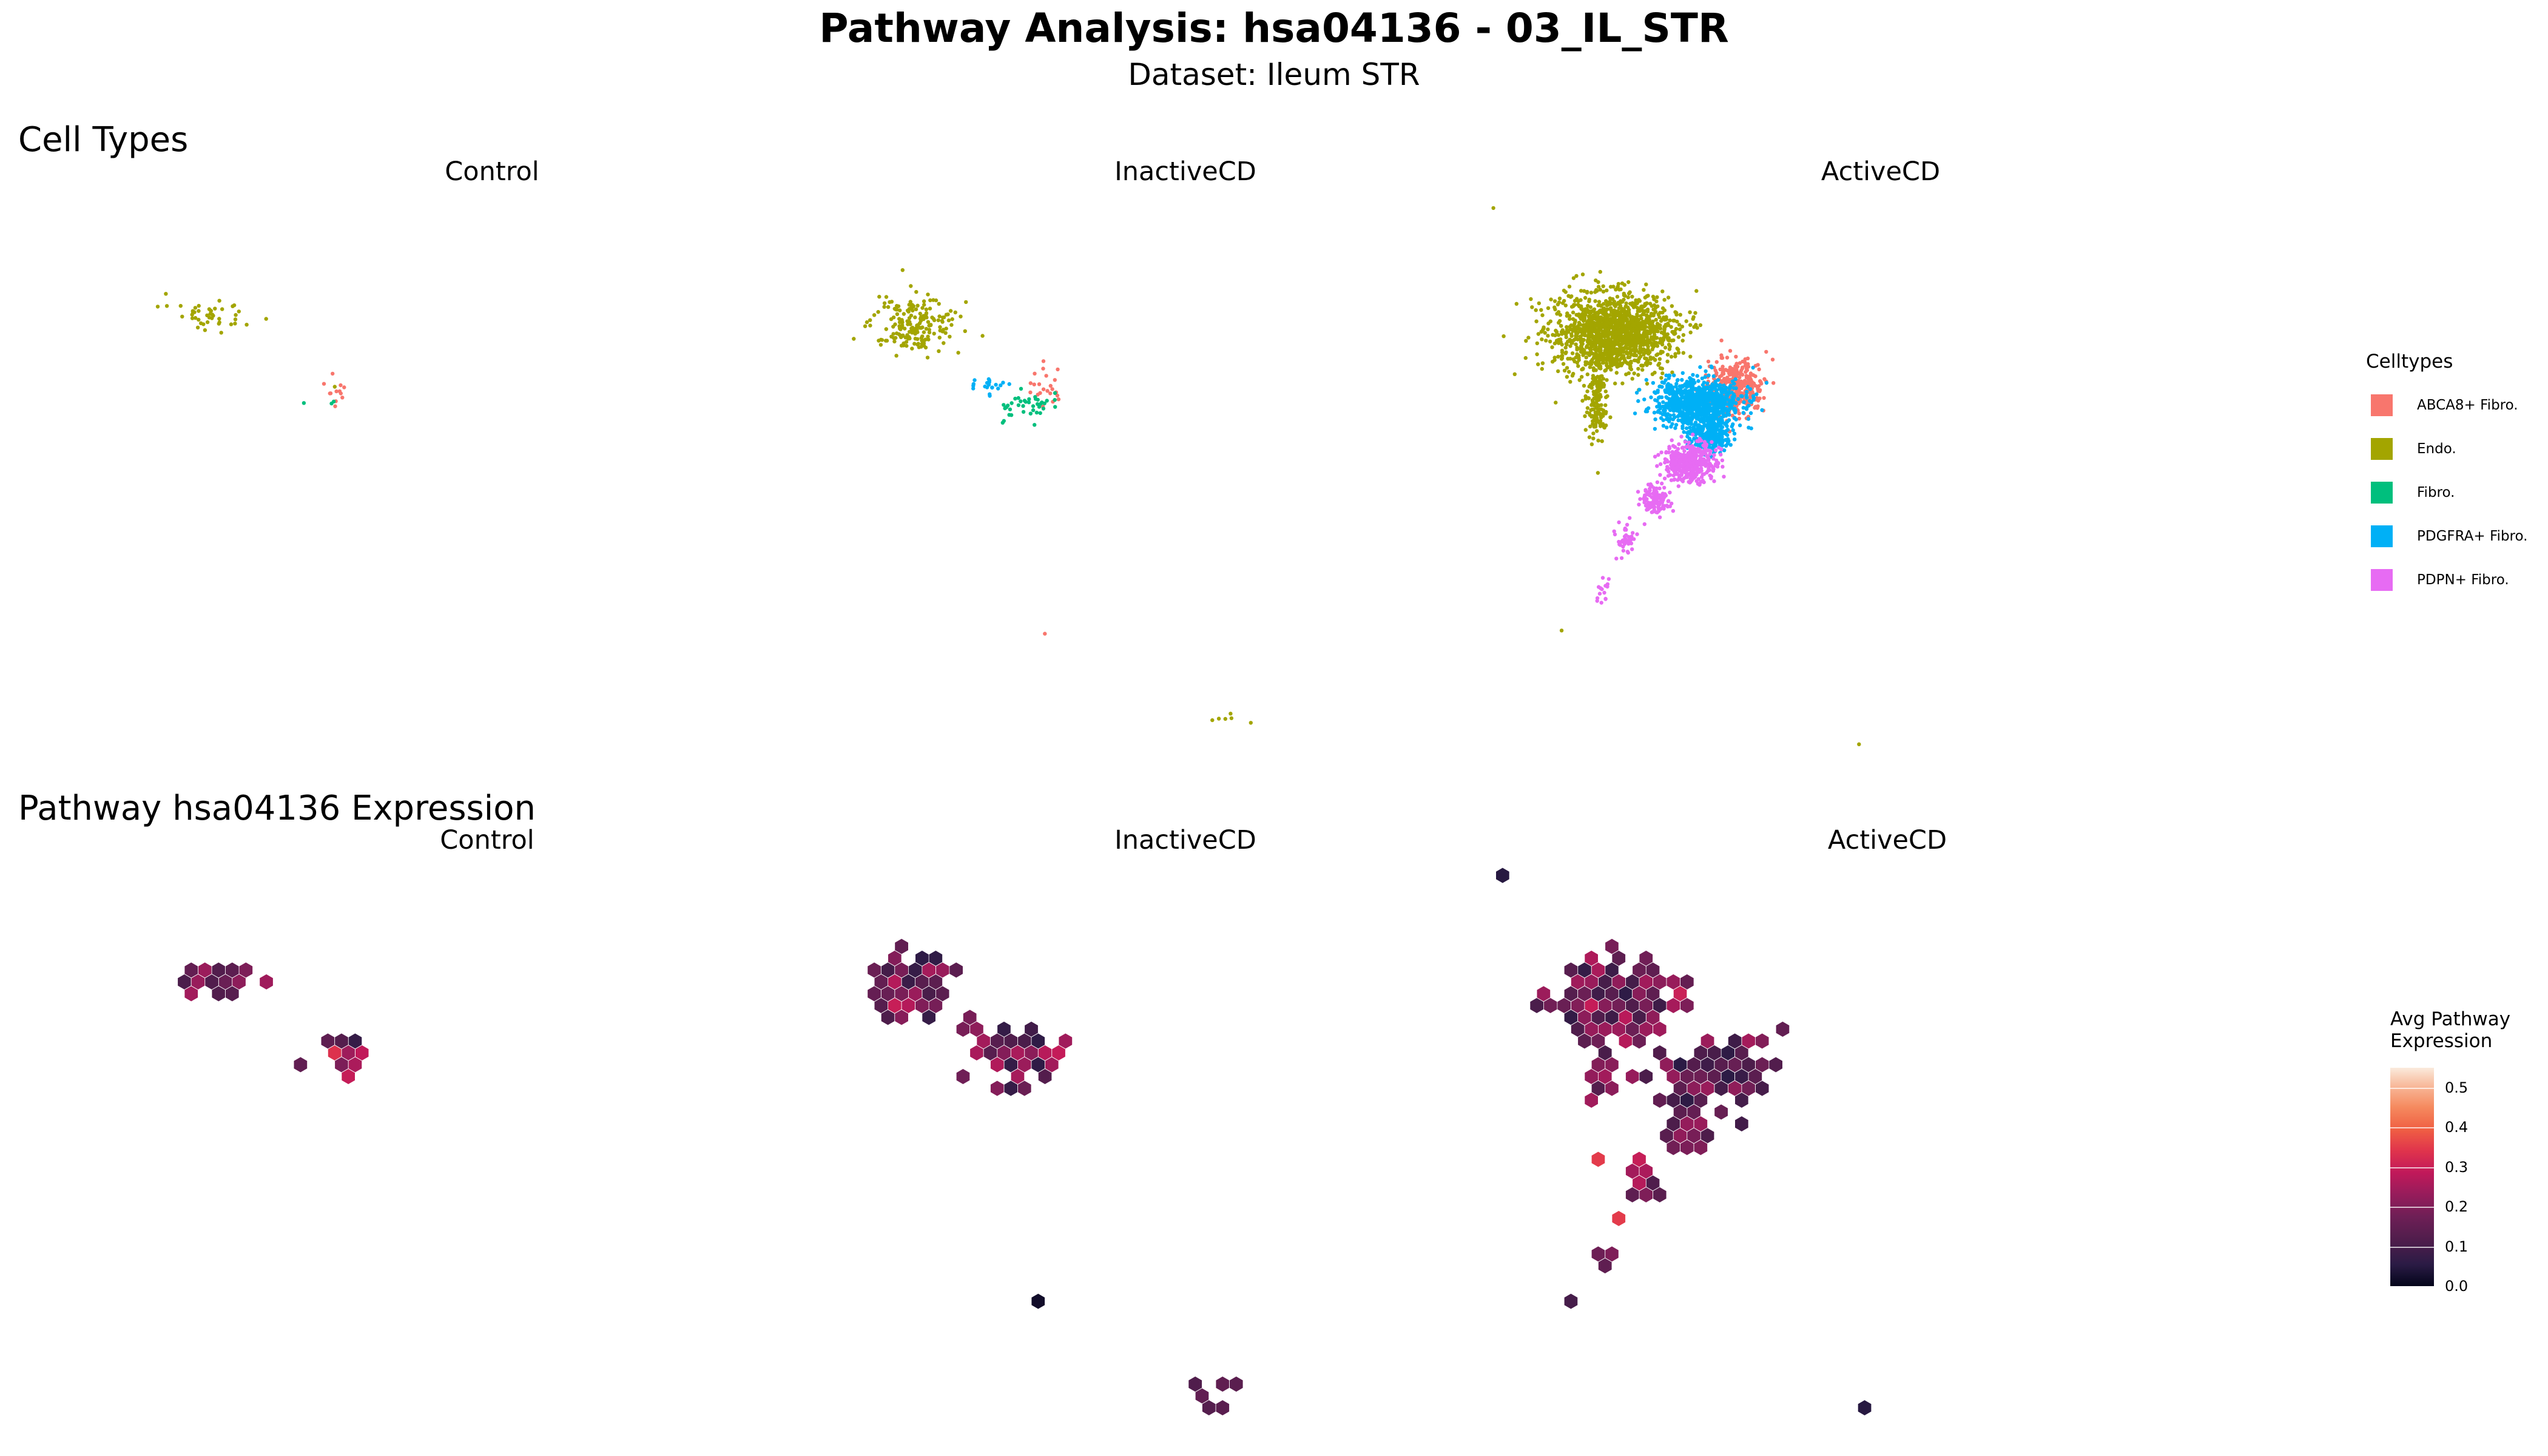 This screenshot has width=2548, height=1456. I want to click on legend-label: Fibro., so click(2436, 492).